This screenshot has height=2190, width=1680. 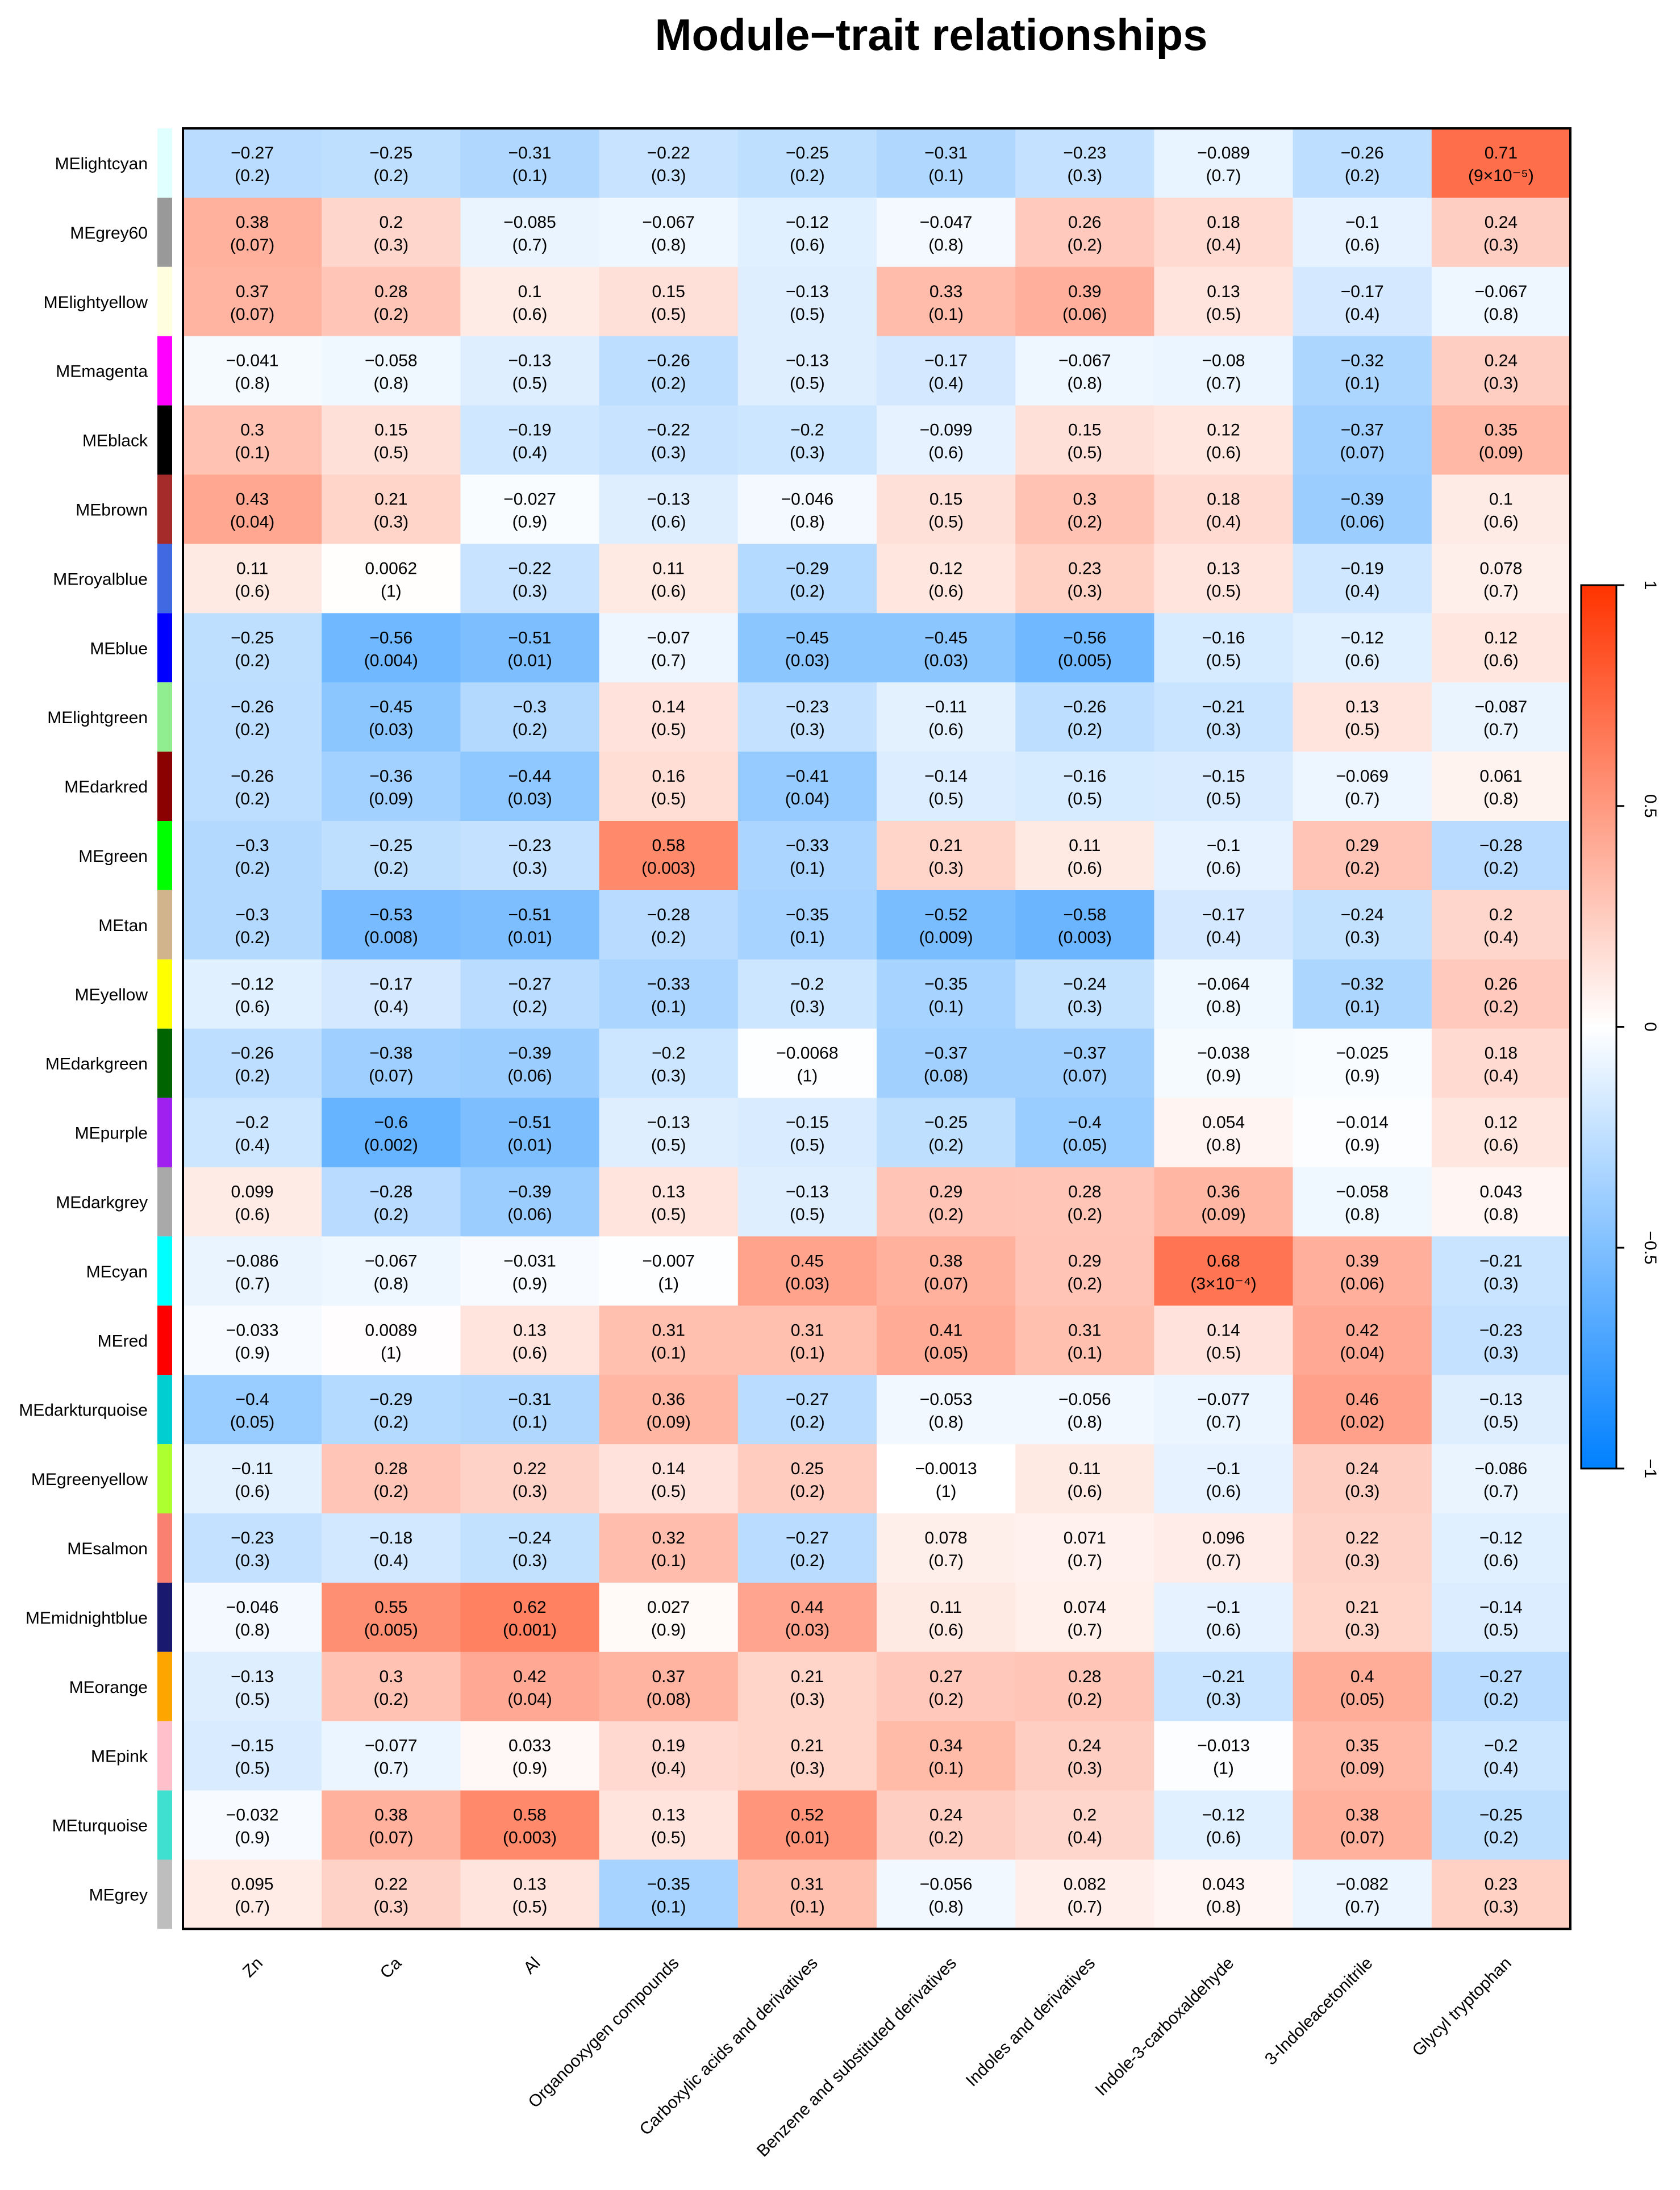 What do you see at coordinates (1501, 717) in the screenshot?
I see `heatmap-cell: −0.087 (0.7)` at bounding box center [1501, 717].